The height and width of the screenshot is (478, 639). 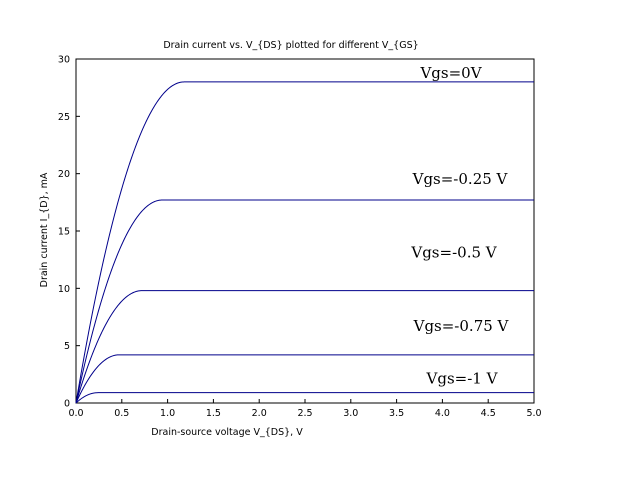 I want to click on x-tick-label: 1.5, so click(x=213, y=413).